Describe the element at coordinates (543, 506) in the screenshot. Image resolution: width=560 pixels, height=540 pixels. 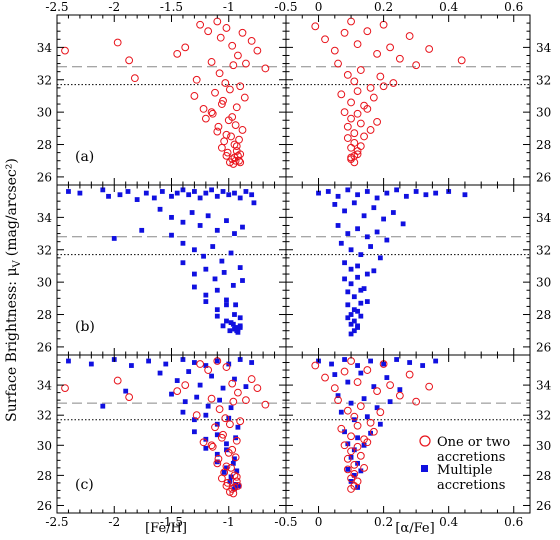
I see `y-tick-label-right: 26` at that location.